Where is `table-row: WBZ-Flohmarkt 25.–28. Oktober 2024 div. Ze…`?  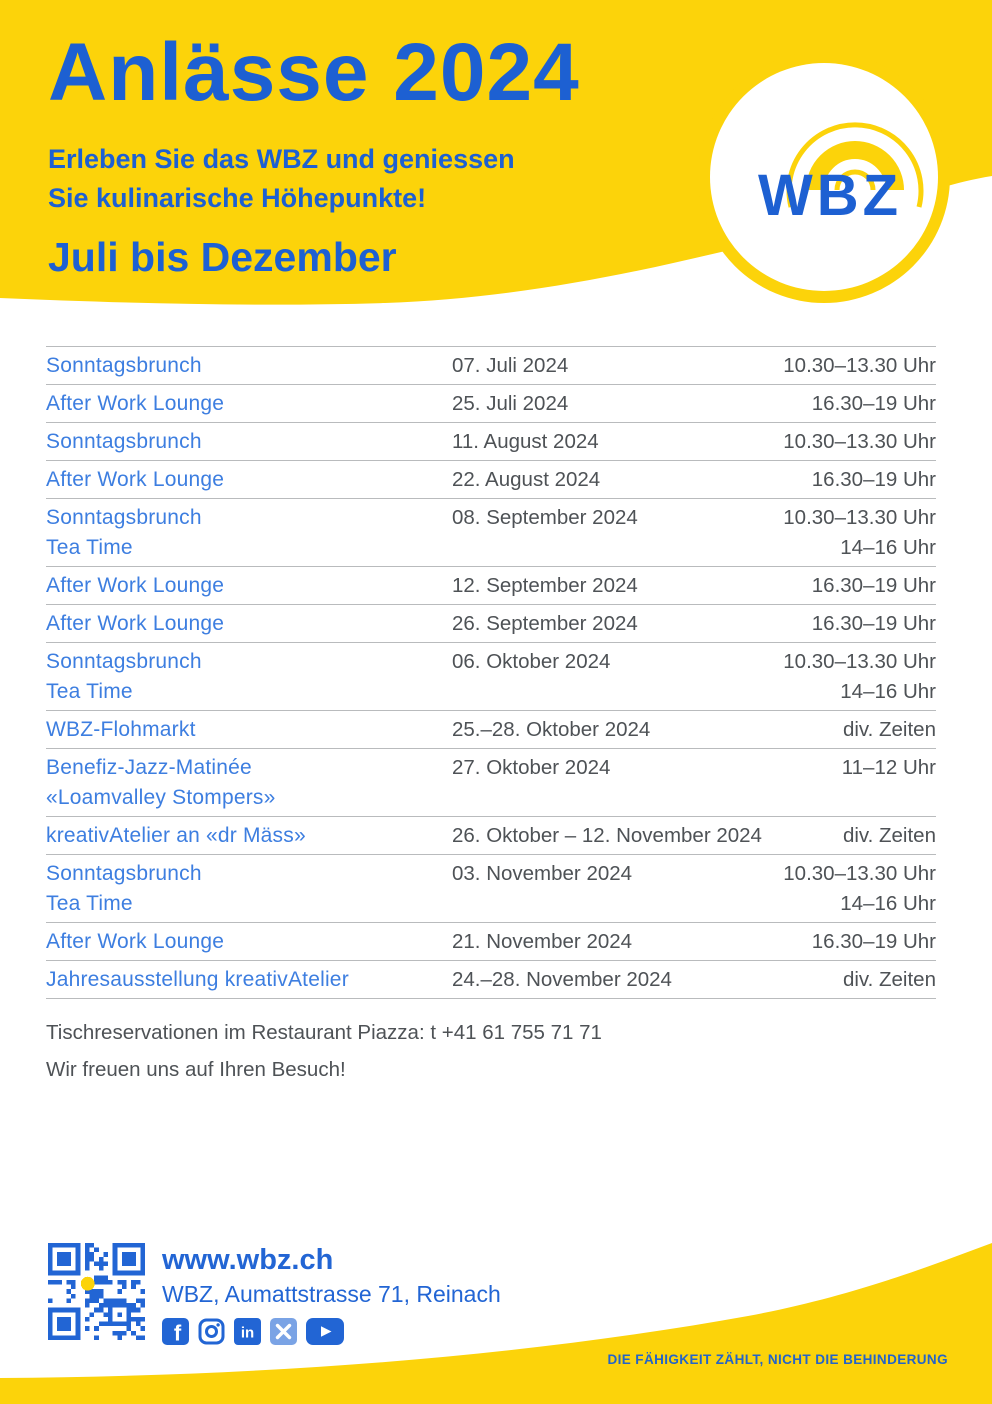
table-row: WBZ-Flohmarkt 25.–28. Oktober 2024 div. Ze… is located at coordinates (491, 729).